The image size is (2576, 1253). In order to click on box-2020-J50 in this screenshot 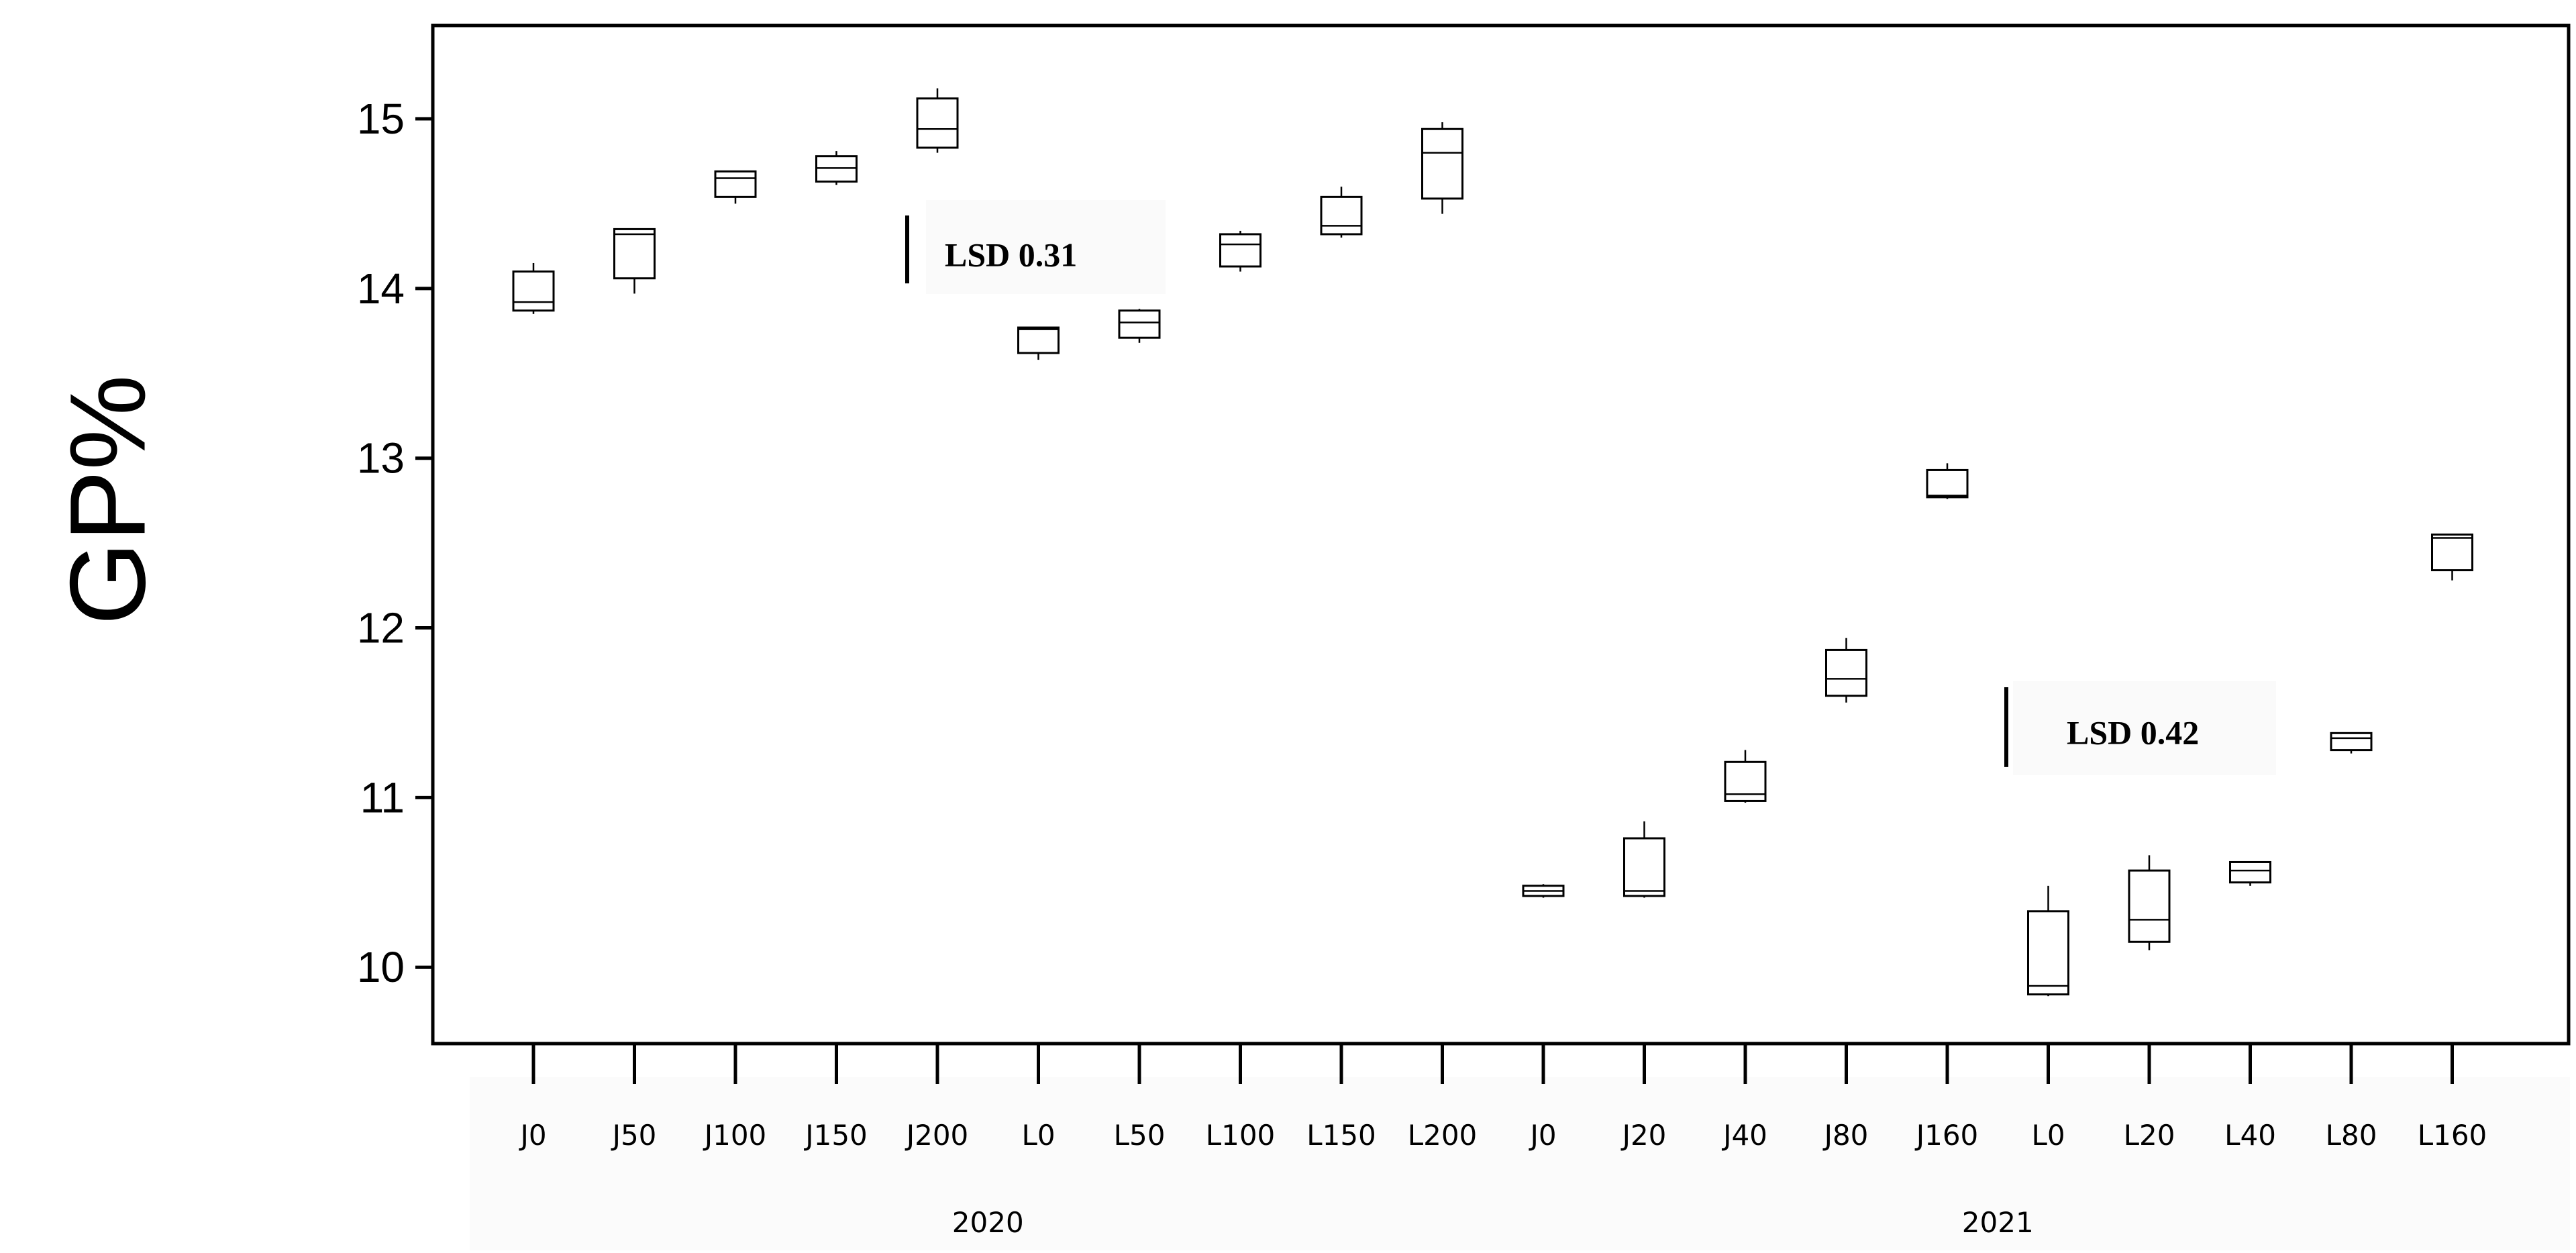, I will do `click(634, 261)`.